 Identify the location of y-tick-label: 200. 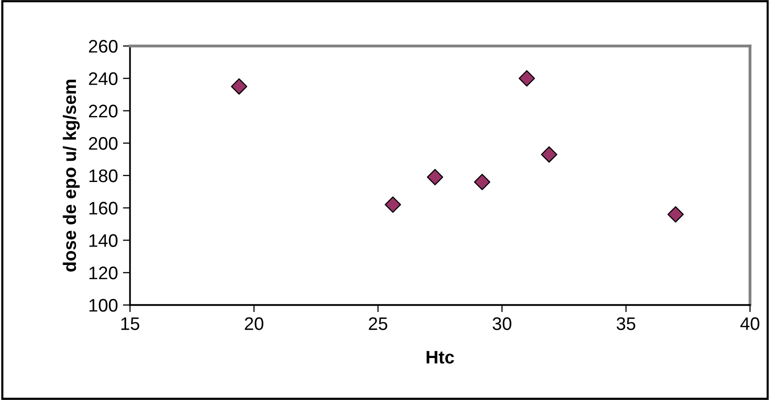
(103, 143).